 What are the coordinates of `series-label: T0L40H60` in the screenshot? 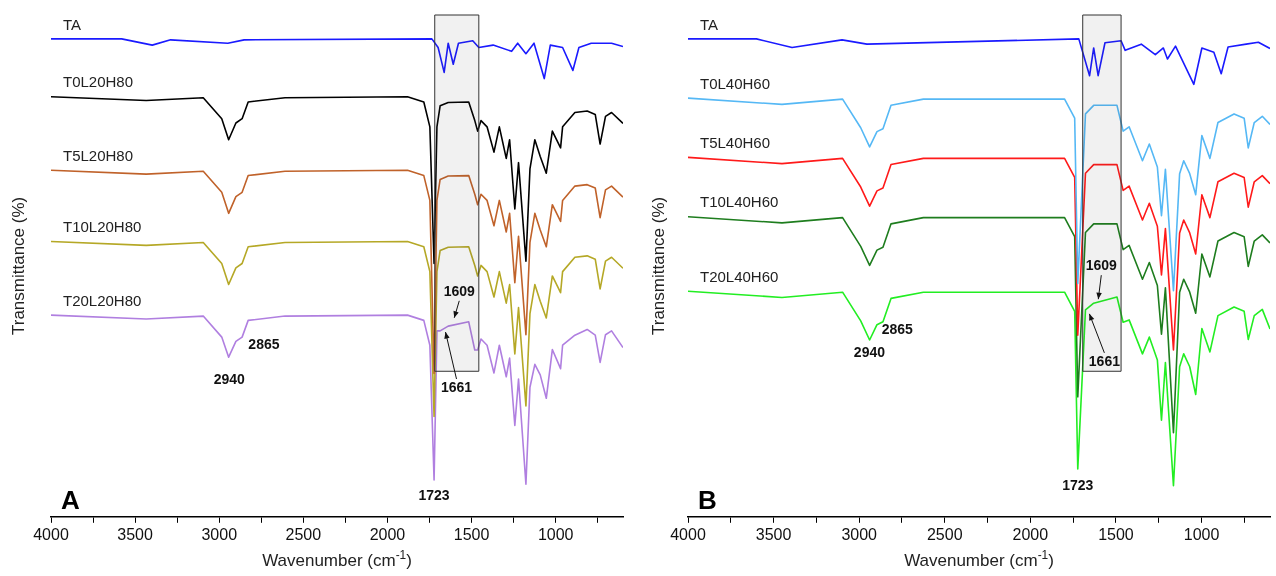 It's located at (735, 83).